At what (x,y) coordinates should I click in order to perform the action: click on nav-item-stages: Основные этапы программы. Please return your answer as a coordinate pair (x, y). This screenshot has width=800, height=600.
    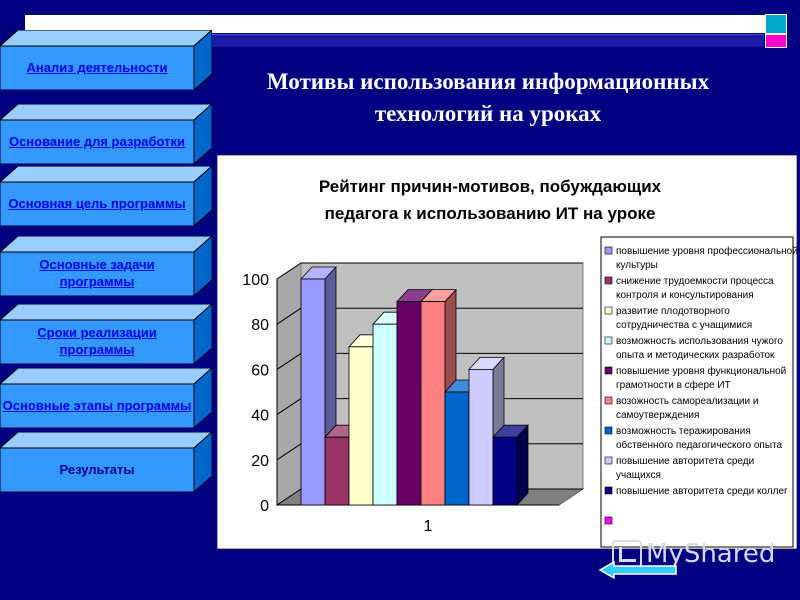
    Looking at the image, I should click on (106, 398).